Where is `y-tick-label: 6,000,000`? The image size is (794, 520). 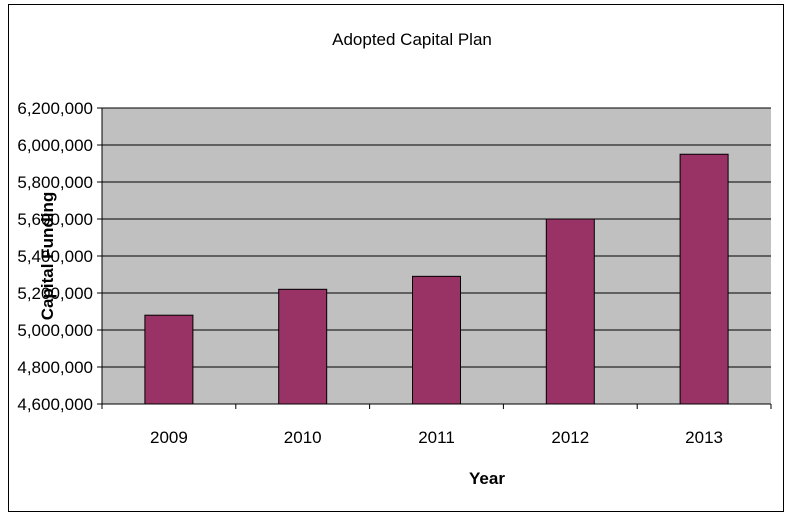 y-tick-label: 6,000,000 is located at coordinates (55, 145).